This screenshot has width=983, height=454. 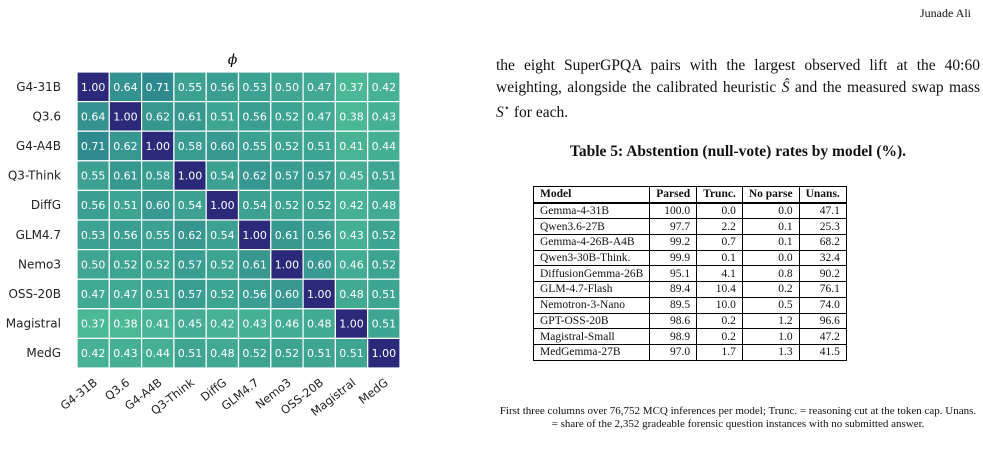 I want to click on value-cell: 0.0, so click(x=770, y=211).